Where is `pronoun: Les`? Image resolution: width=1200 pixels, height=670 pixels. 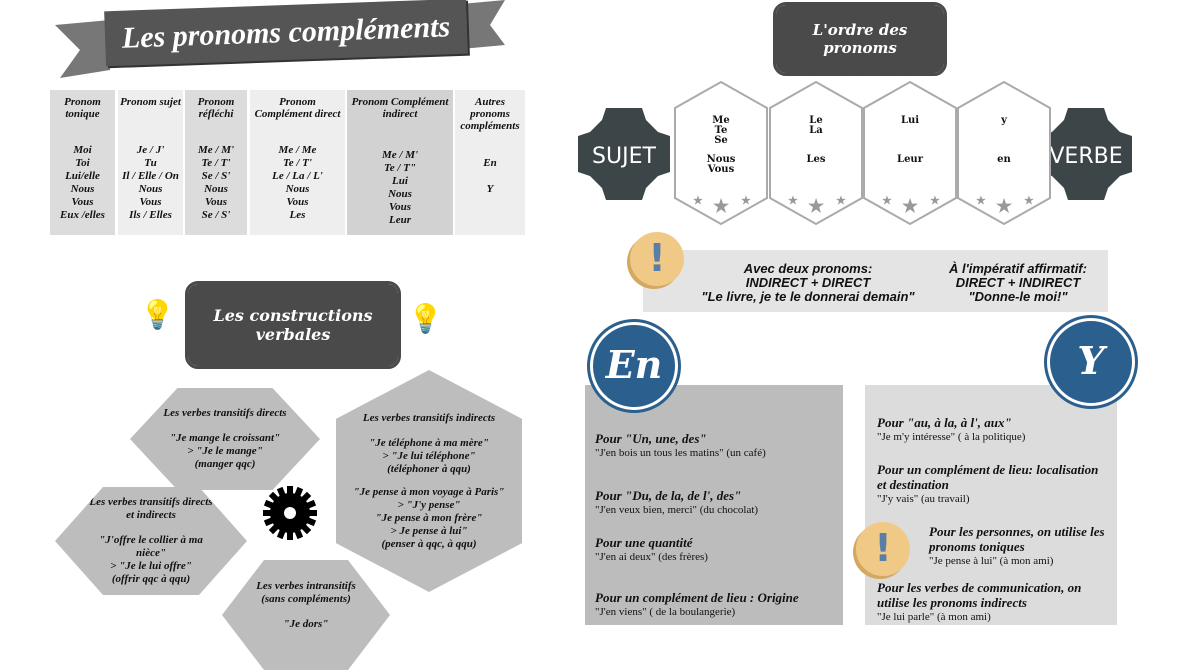 pronoun: Les is located at coordinates (816, 159).